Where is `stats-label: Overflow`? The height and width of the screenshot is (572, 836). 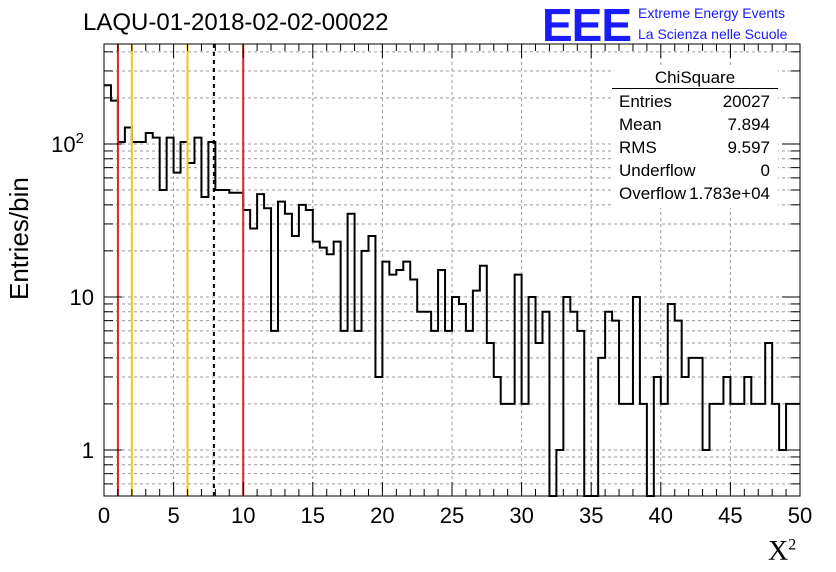 stats-label: Overflow is located at coordinates (653, 193).